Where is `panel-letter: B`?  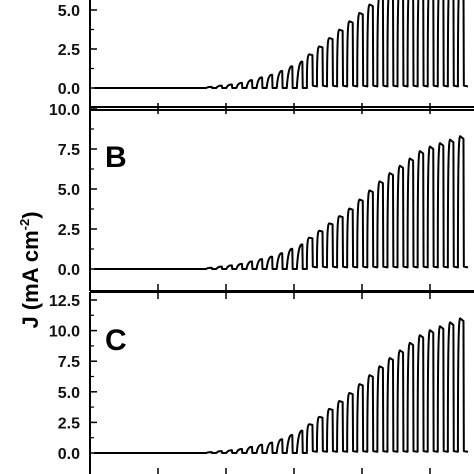
panel-letter: B is located at coordinates (116, 157).